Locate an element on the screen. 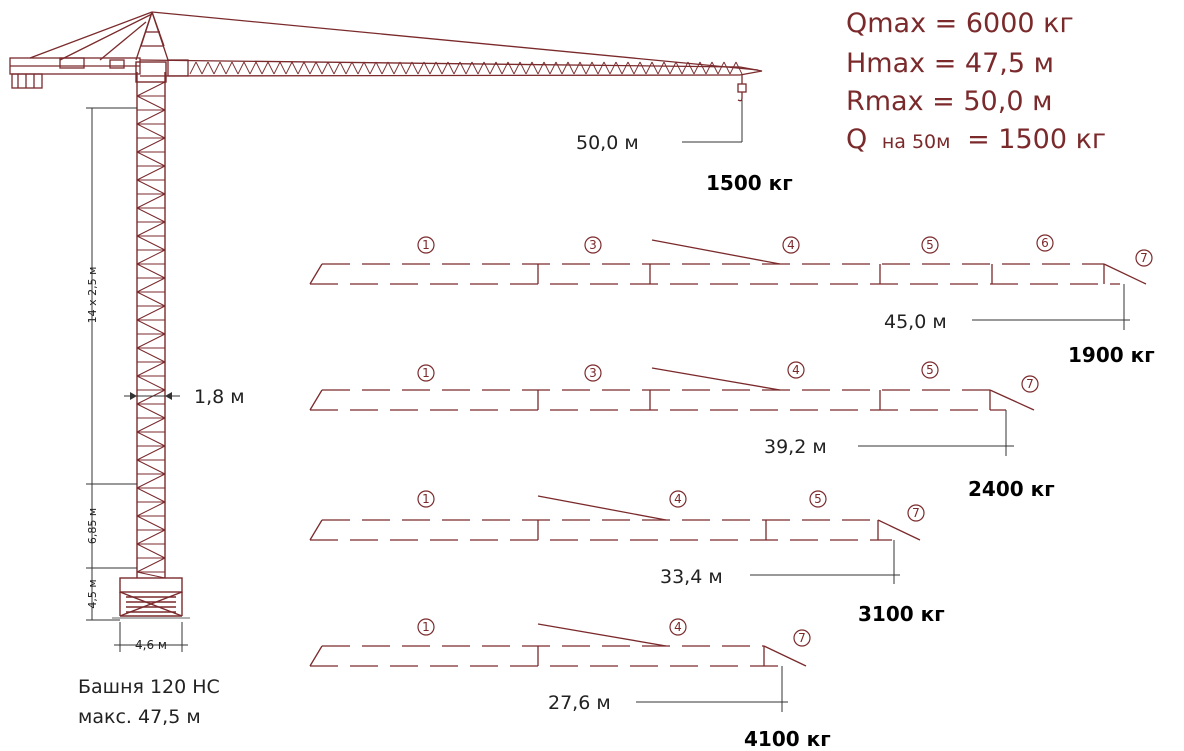  jib-config-33-radius: 33,4 м is located at coordinates (691, 577).